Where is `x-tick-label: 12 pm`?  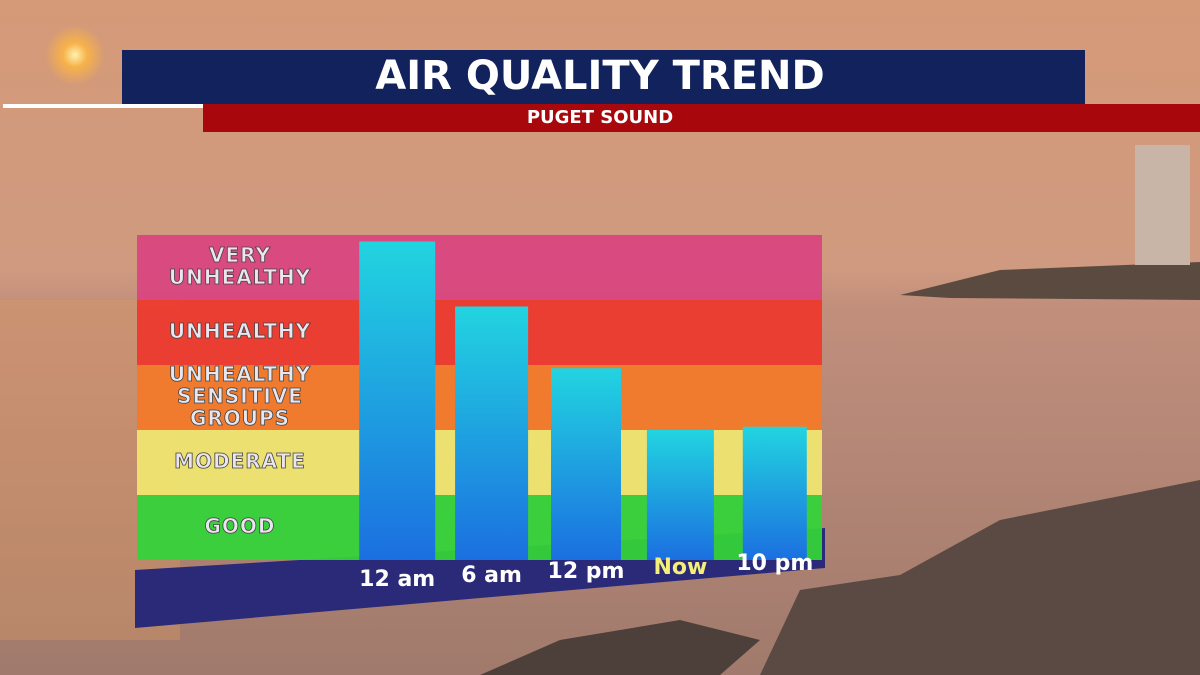
x-tick-label: 12 pm is located at coordinates (586, 571).